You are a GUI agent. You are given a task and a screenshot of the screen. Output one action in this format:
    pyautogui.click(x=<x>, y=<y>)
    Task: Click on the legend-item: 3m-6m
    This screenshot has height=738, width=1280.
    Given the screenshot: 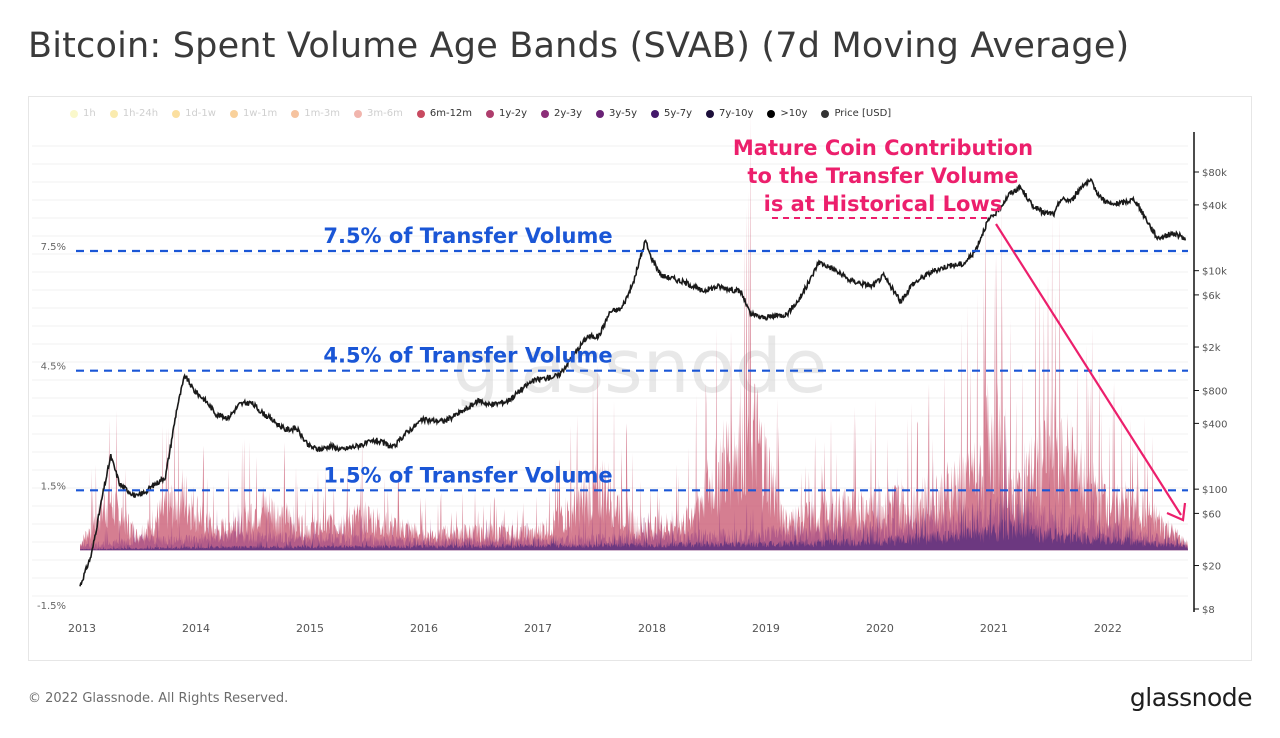 What is the action you would take?
    pyautogui.click(x=378, y=113)
    